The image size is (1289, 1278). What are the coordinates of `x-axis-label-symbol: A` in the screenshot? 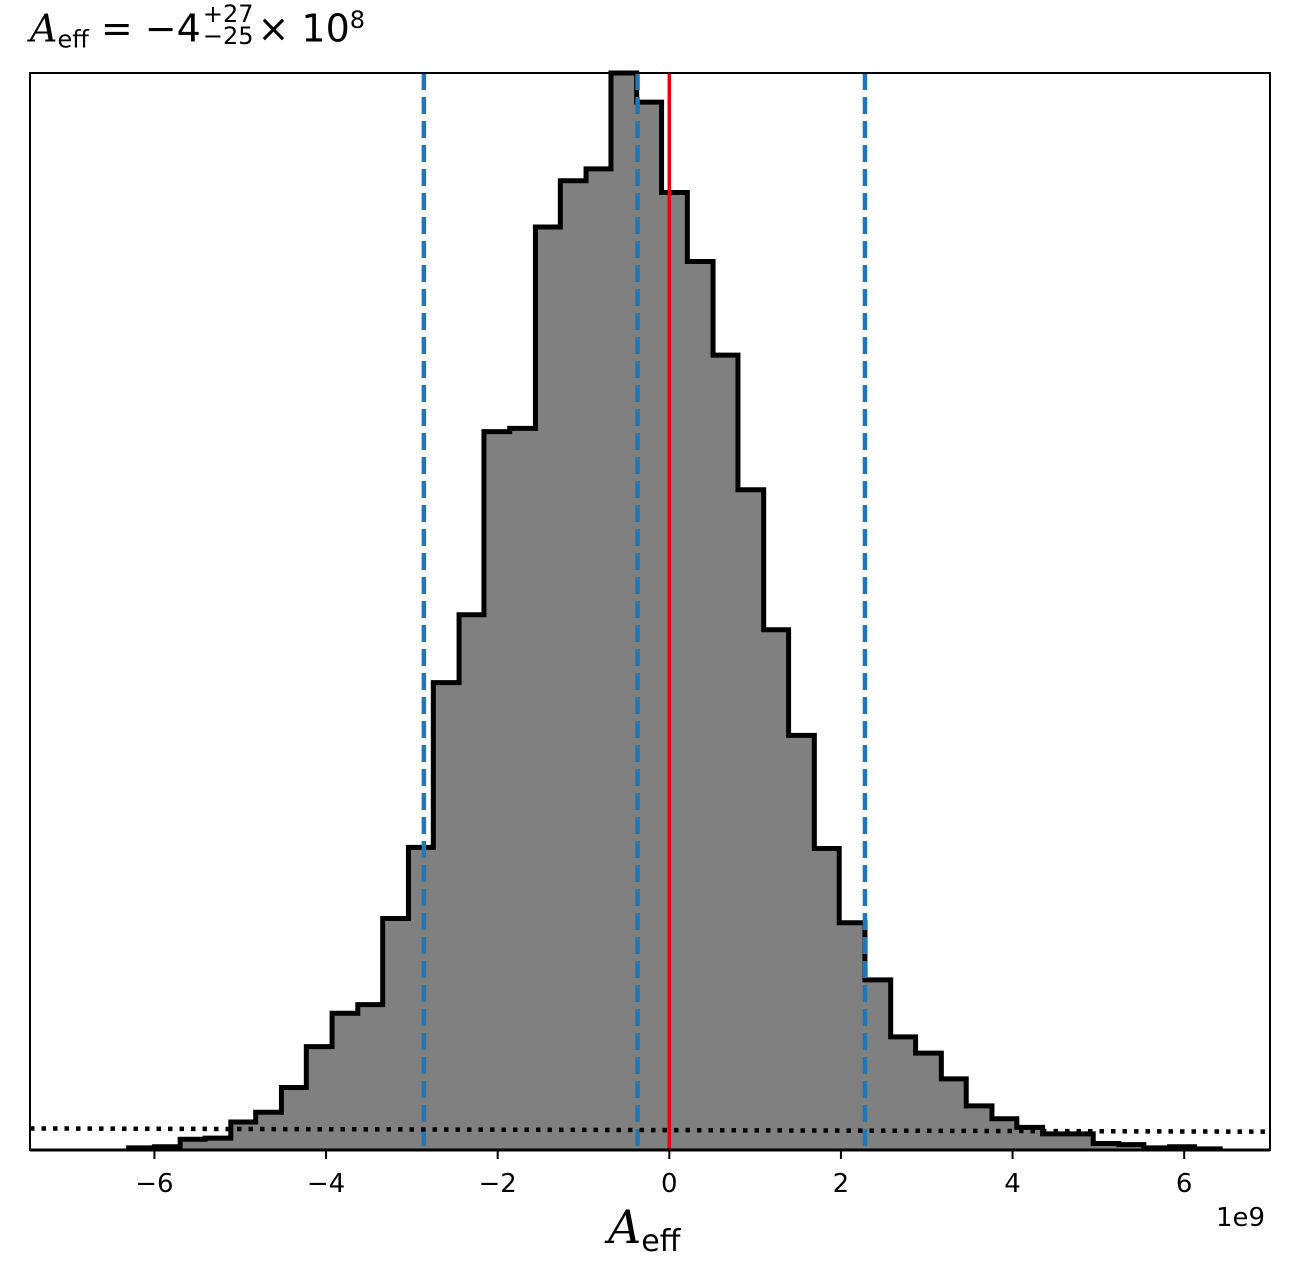 It's located at (625, 1227).